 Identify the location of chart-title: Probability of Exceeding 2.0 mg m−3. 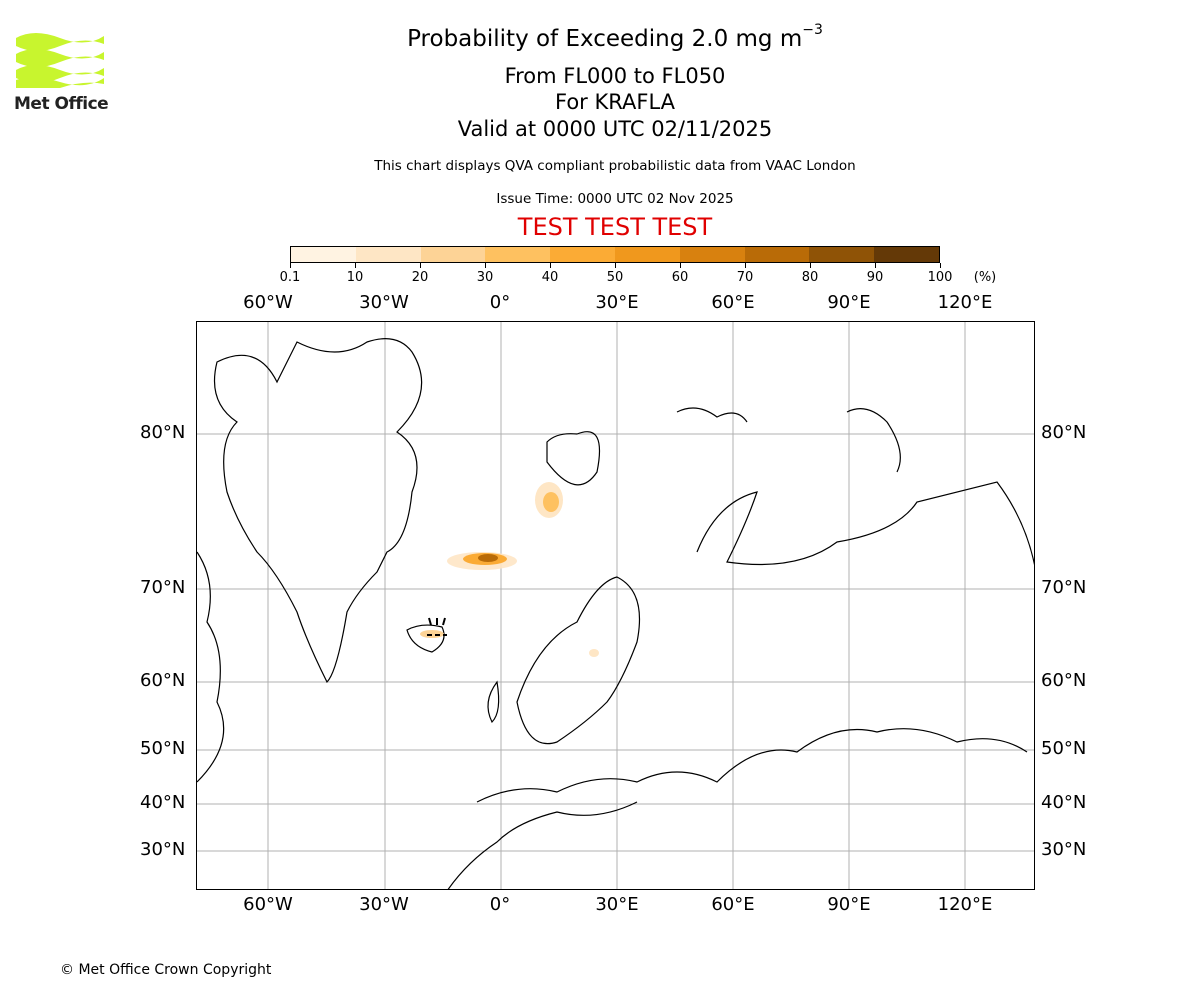
(600, 37).